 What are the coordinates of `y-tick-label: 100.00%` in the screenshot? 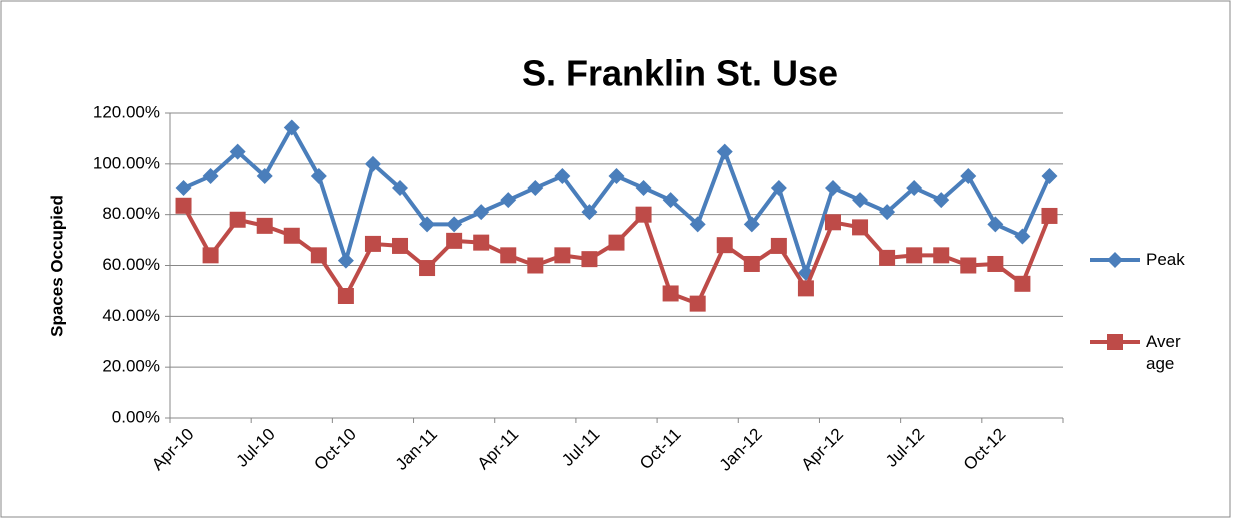 It's located at (126, 162).